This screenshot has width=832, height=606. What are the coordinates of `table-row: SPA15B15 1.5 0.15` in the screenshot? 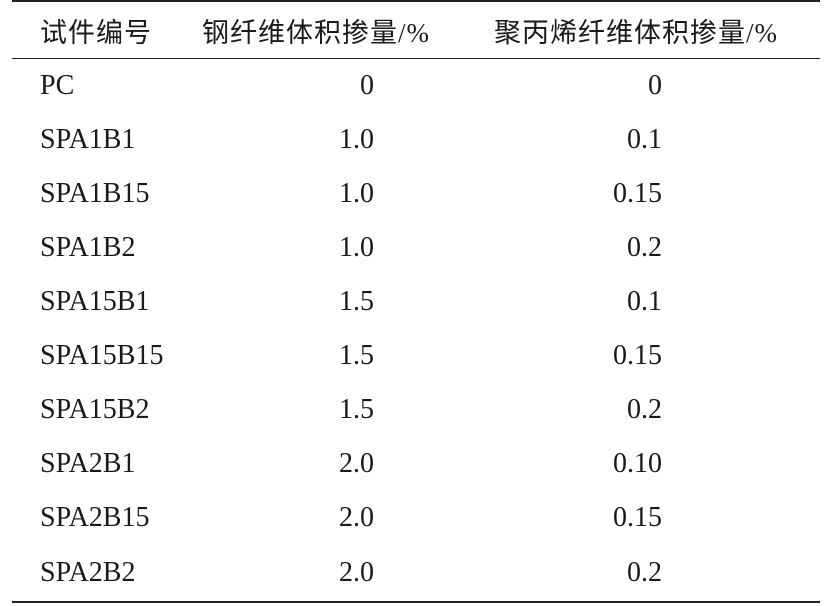 It's located at (416, 356).